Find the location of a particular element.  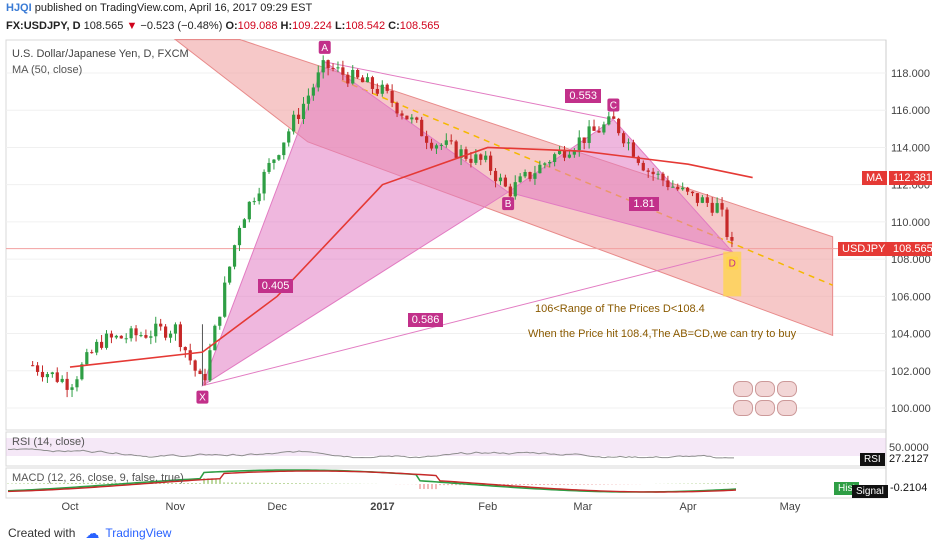

annotation-range: 106<Range of The Prices D<108.4 is located at coordinates (620, 309).